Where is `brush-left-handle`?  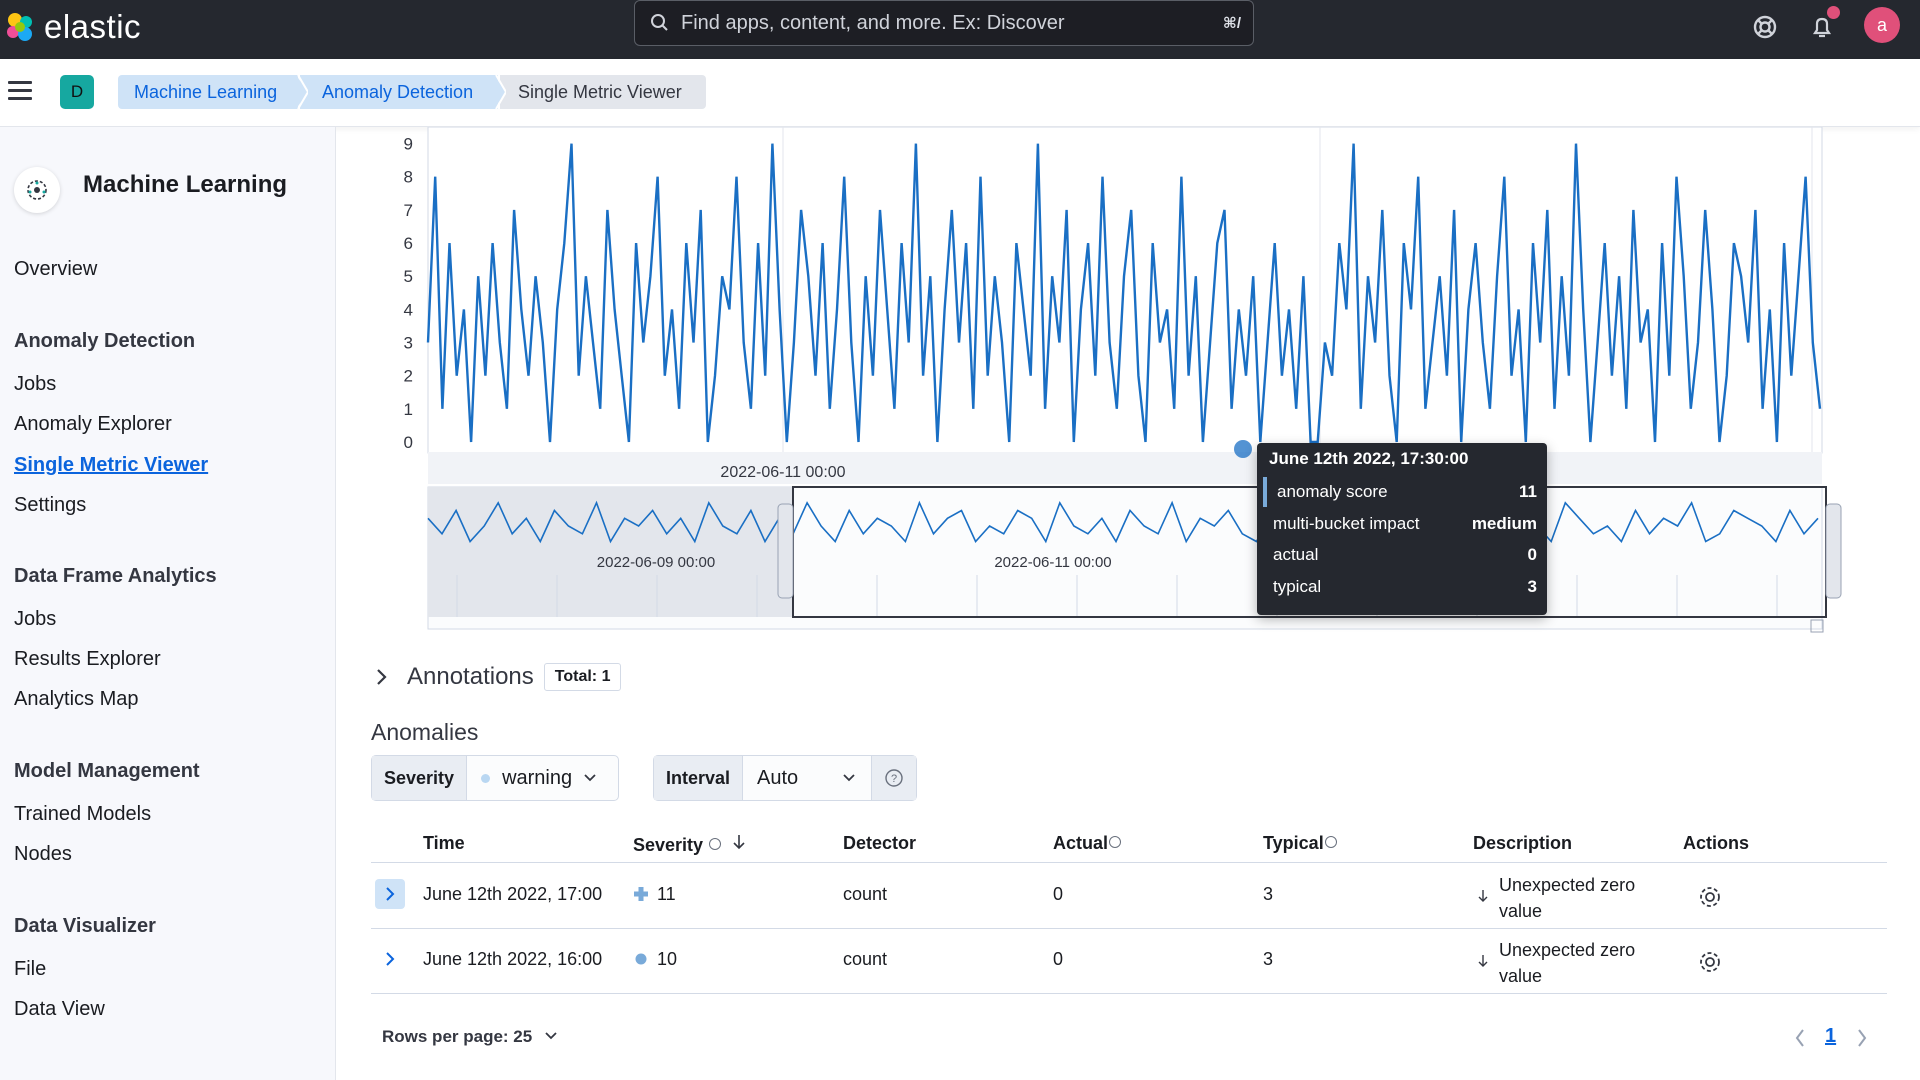
brush-left-handle is located at coordinates (785, 551).